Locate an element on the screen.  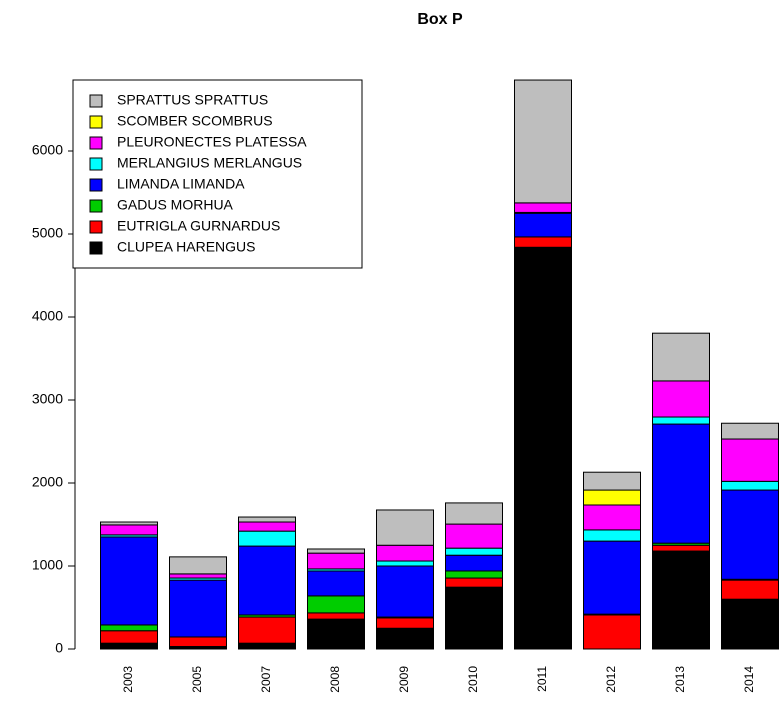
x-tick-label: 2013 is located at coordinates (680, 679).